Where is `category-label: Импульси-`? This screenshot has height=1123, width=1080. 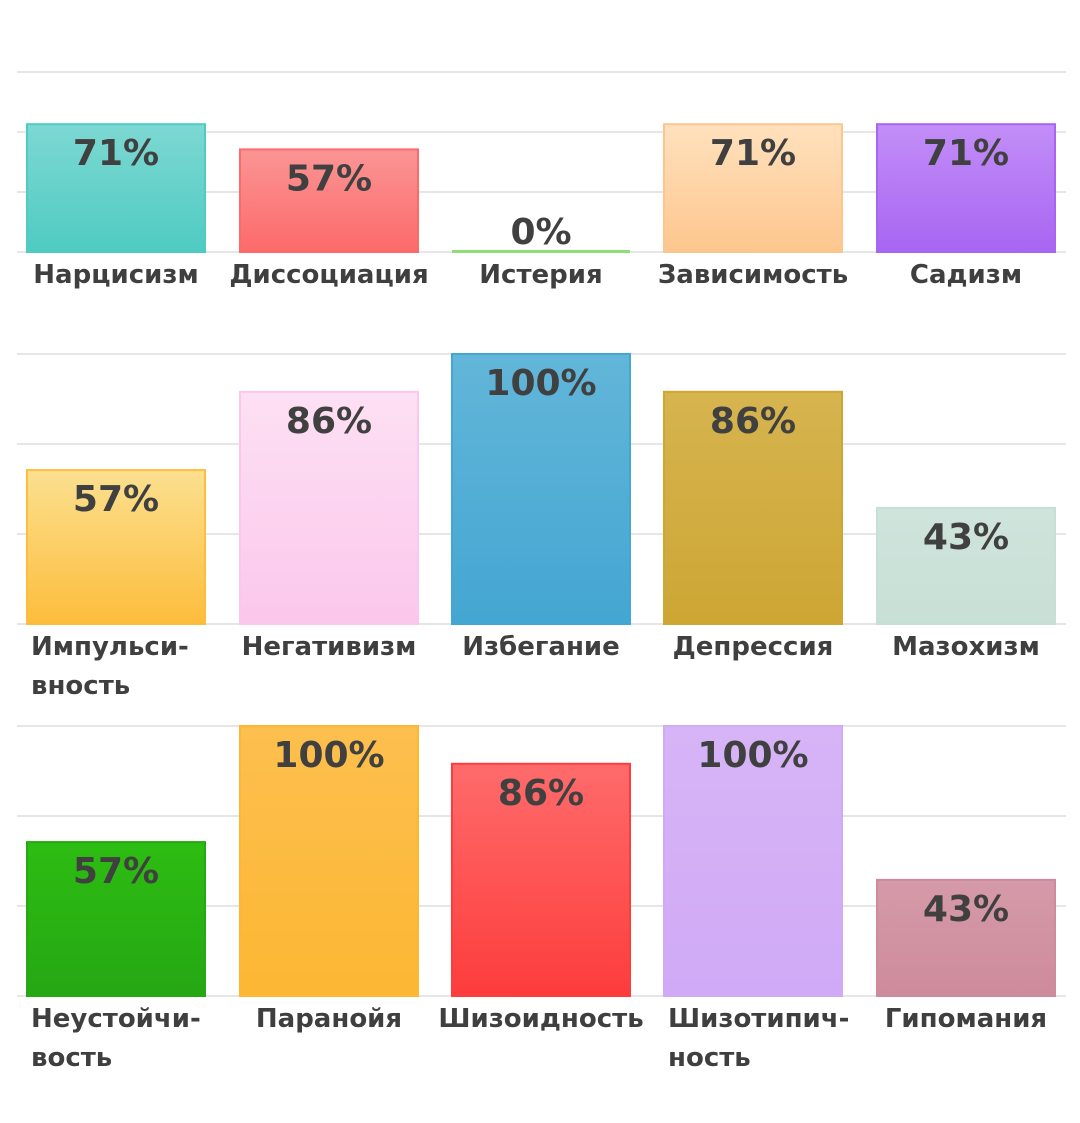 category-label: Импульси- is located at coordinates (110, 647).